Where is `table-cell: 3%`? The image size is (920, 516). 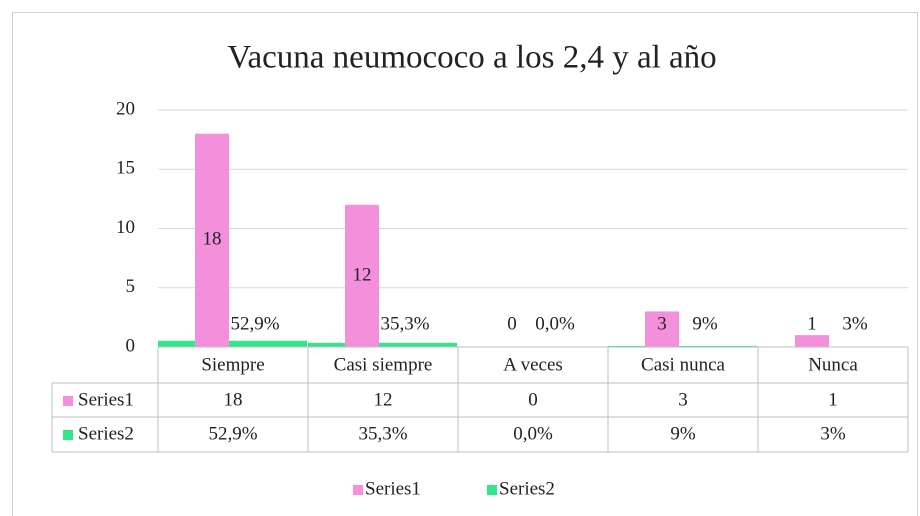
table-cell: 3% is located at coordinates (833, 433).